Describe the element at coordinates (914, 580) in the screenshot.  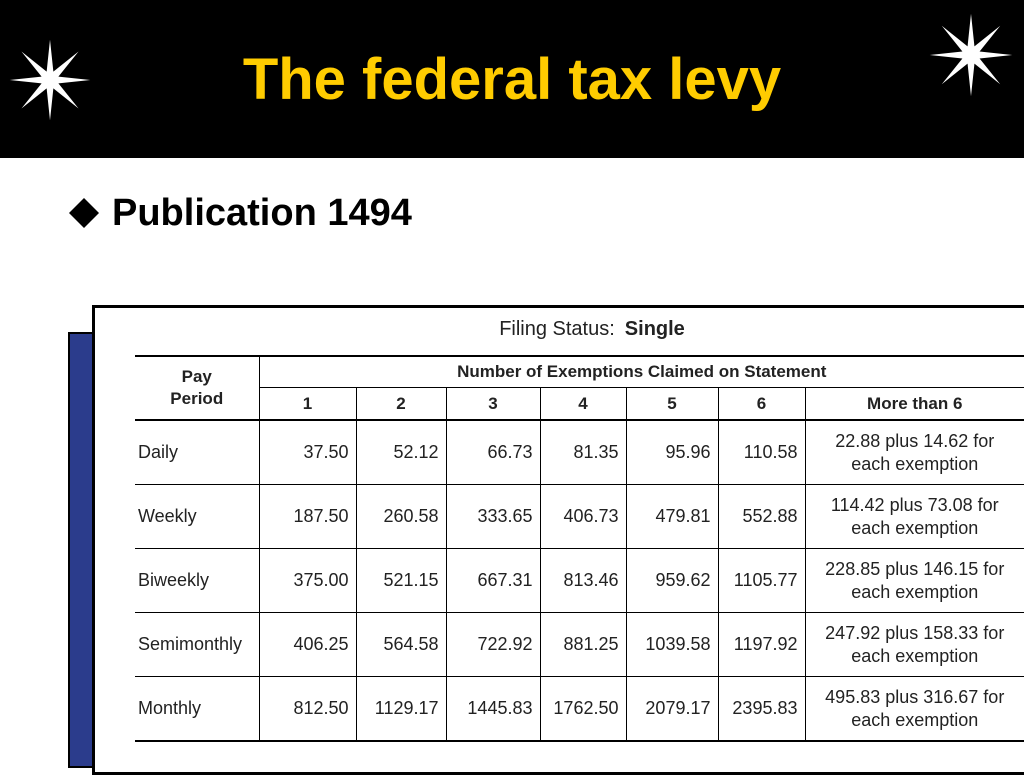
I see `more-than-six-cell: 228.85 plus 146.15 for each exemption` at that location.